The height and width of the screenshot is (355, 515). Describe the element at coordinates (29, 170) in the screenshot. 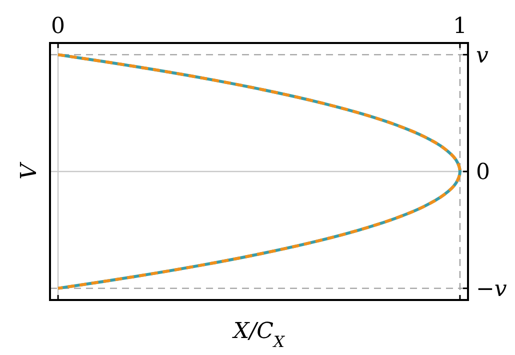

I see `y-axis-title: V` at that location.